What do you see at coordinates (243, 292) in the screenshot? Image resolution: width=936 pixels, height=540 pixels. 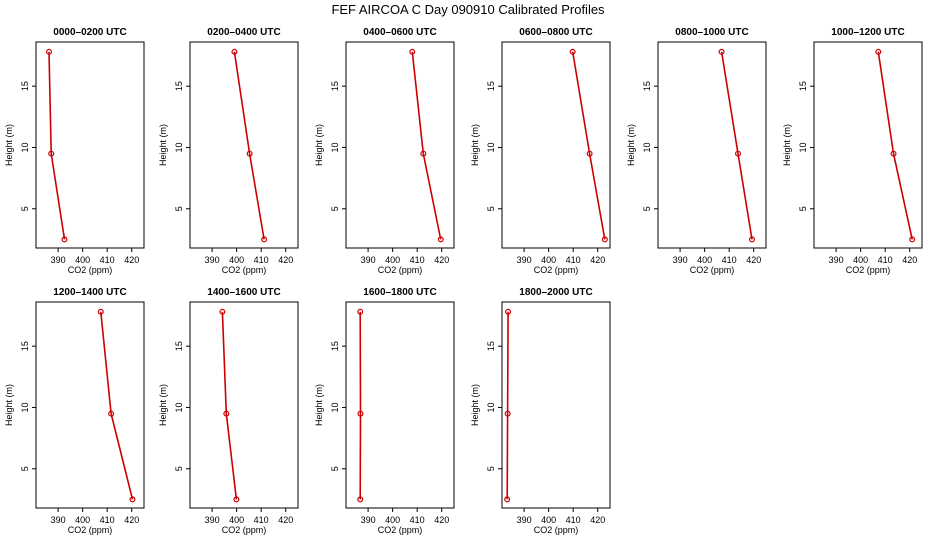 I see `panel-title: 1400–1600 UTC` at bounding box center [243, 292].